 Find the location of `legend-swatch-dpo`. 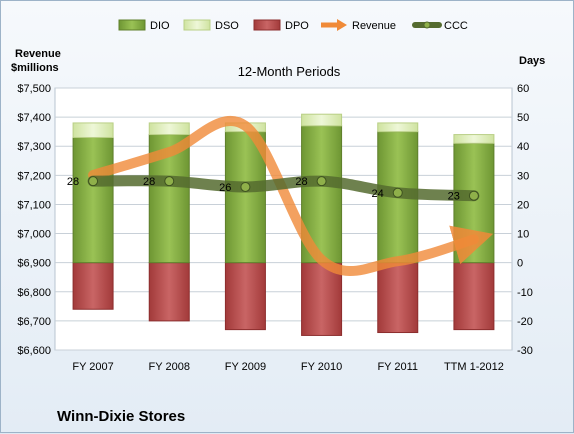

legend-swatch-dpo is located at coordinates (267, 25).